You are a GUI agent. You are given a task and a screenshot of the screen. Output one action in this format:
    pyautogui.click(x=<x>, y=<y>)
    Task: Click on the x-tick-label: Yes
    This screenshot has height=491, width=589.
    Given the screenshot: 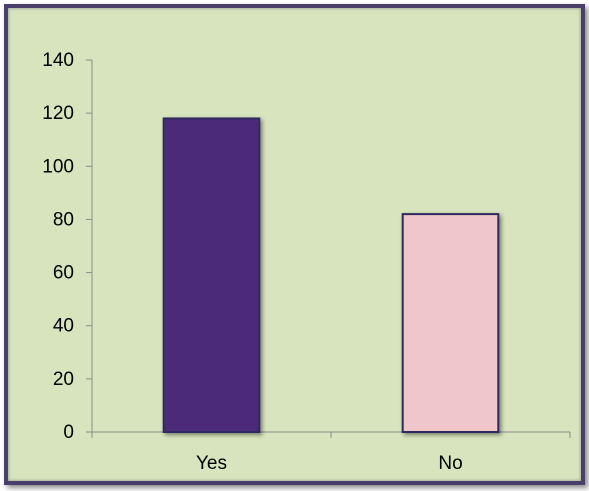 What is the action you would take?
    pyautogui.click(x=211, y=463)
    